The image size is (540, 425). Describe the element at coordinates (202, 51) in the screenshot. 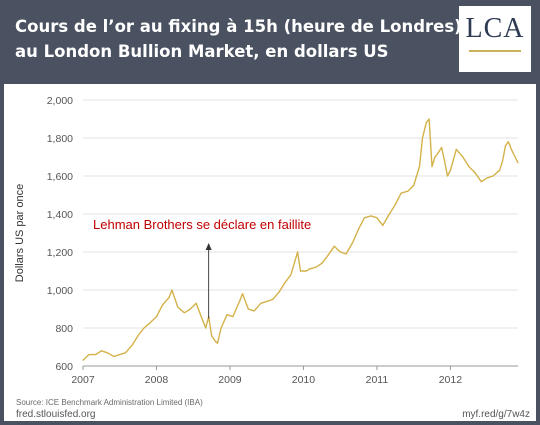

I see `title-line-2: au London Bullion Market, en dollars US` at that location.